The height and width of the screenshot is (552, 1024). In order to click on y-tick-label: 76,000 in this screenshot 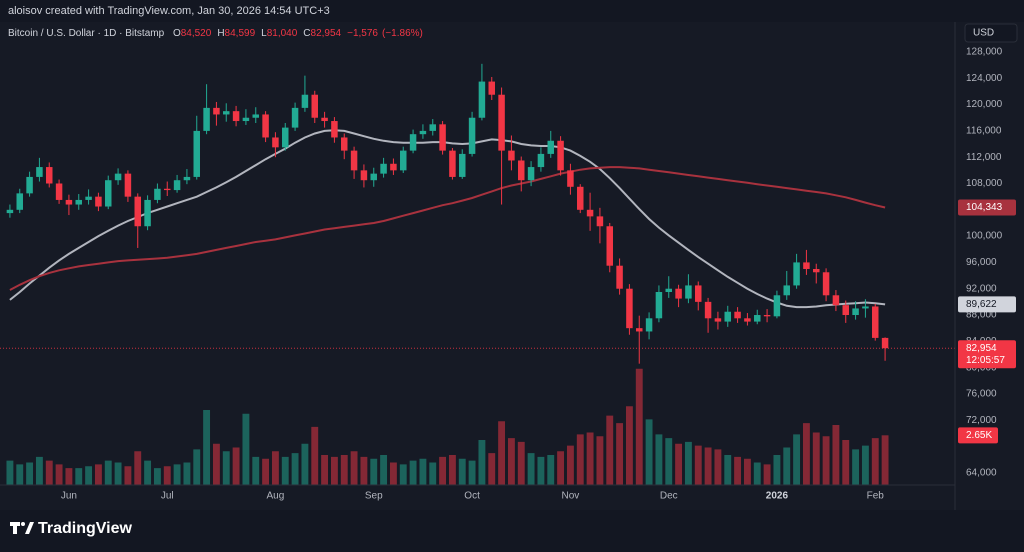, I will do `click(981, 394)`.